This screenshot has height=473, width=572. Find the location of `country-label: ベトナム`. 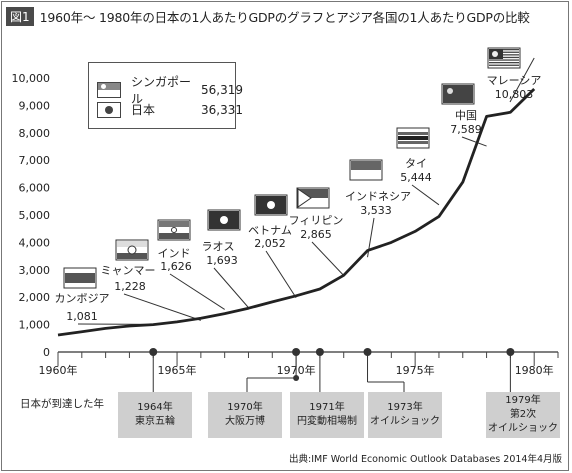

country-label: ベトナム is located at coordinates (270, 230).